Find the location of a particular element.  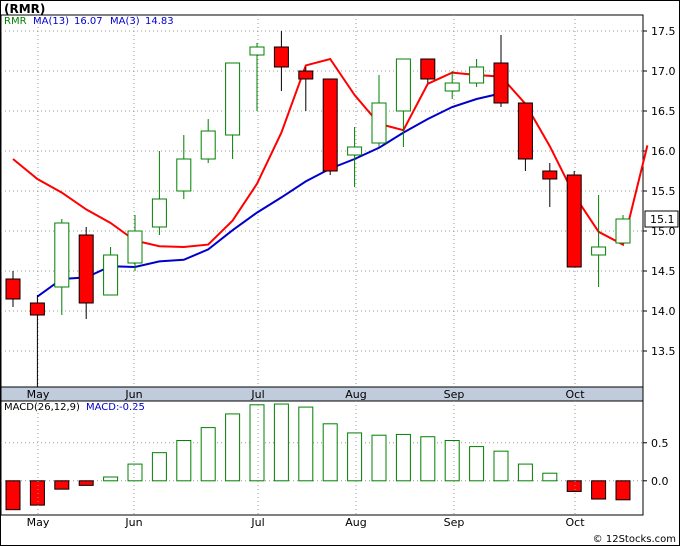

macd-month-label: Sep is located at coordinates (454, 522).